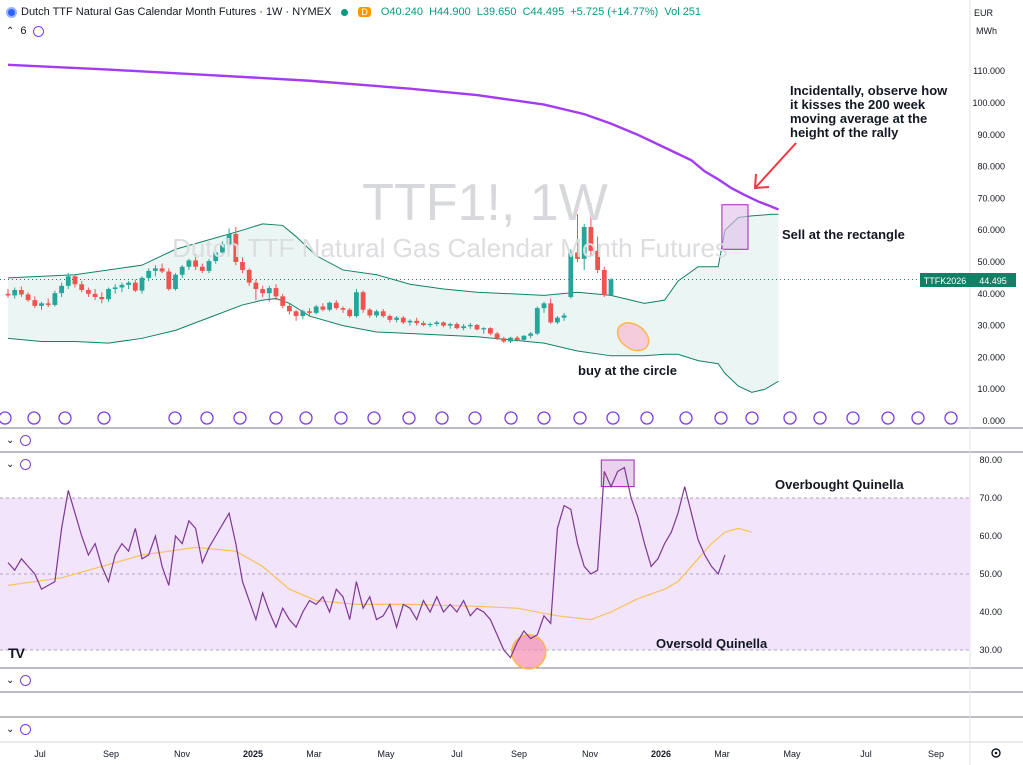 This screenshot has height=765, width=1023. Describe the element at coordinates (614, 12) in the screenshot. I see `change-value: +5.725 (+14.77%)` at that location.